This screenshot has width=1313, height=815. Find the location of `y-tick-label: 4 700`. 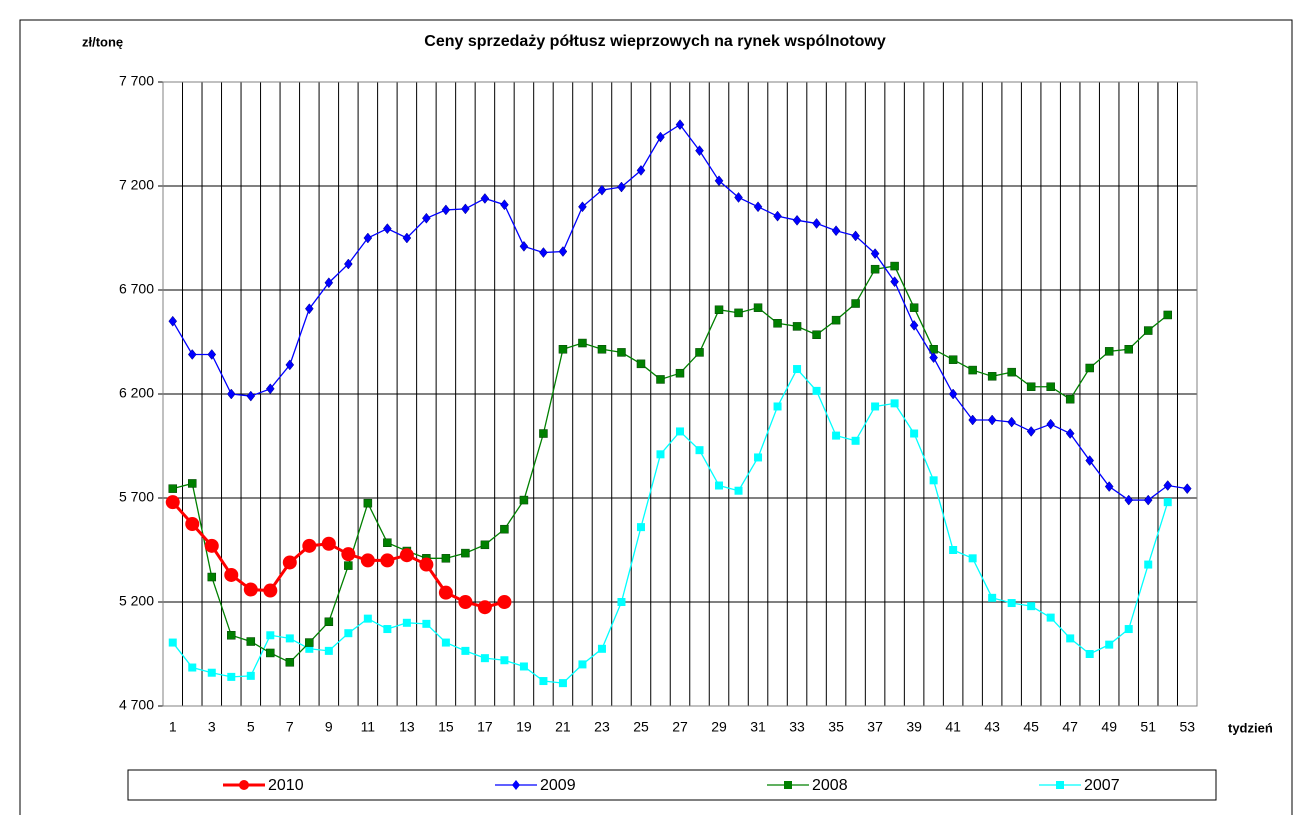

y-tick-label: 4 700 is located at coordinates (136, 705).